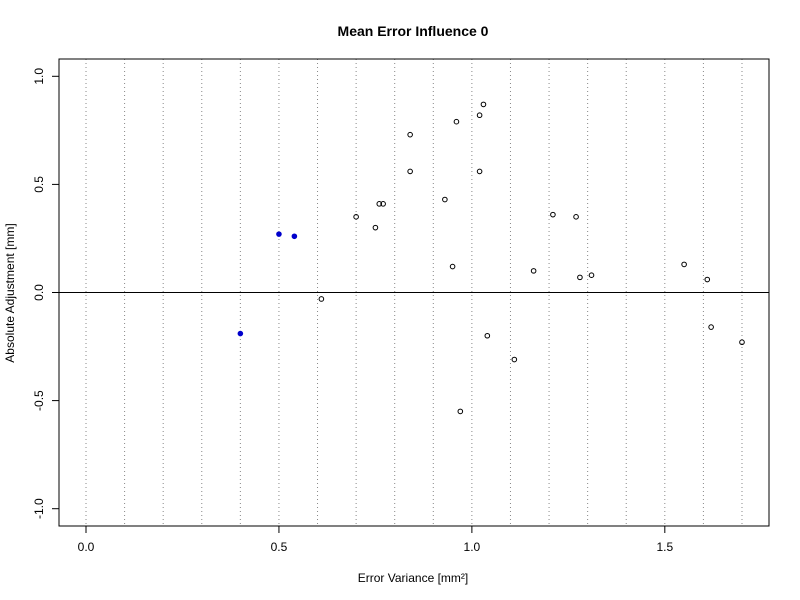 The image size is (800, 600). I want to click on x-tick-label: 0.0, so click(86, 547).